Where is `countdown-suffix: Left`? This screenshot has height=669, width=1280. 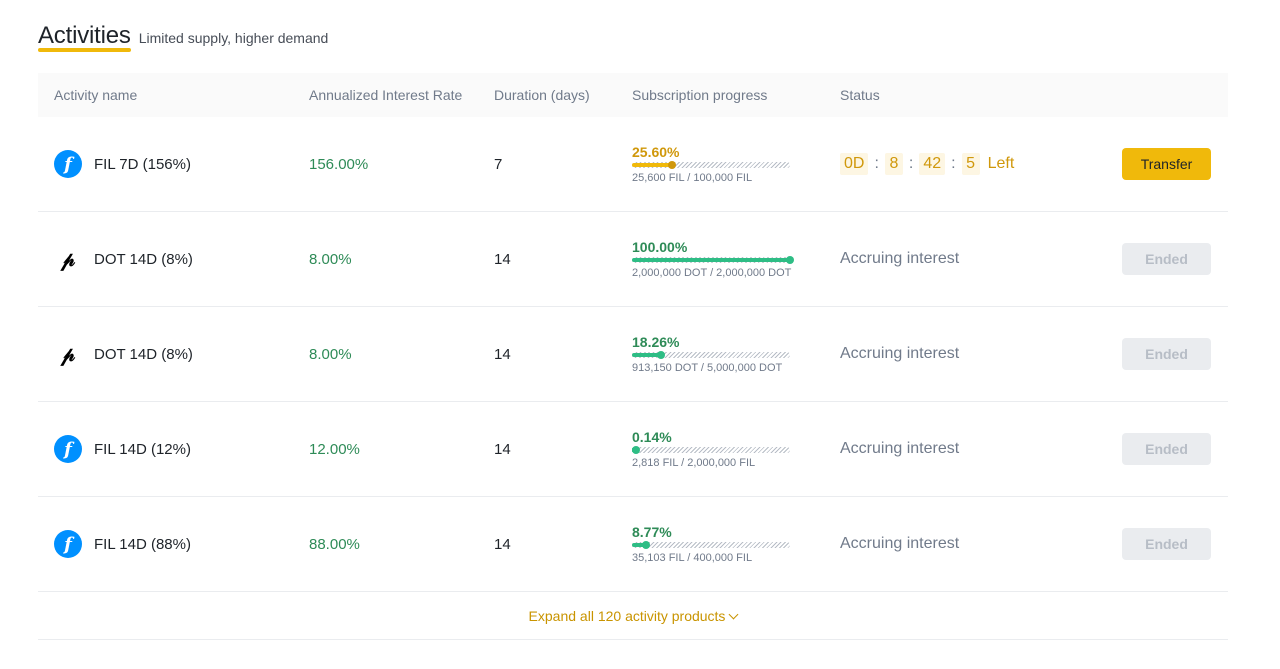
countdown-suffix: Left is located at coordinates (1001, 163).